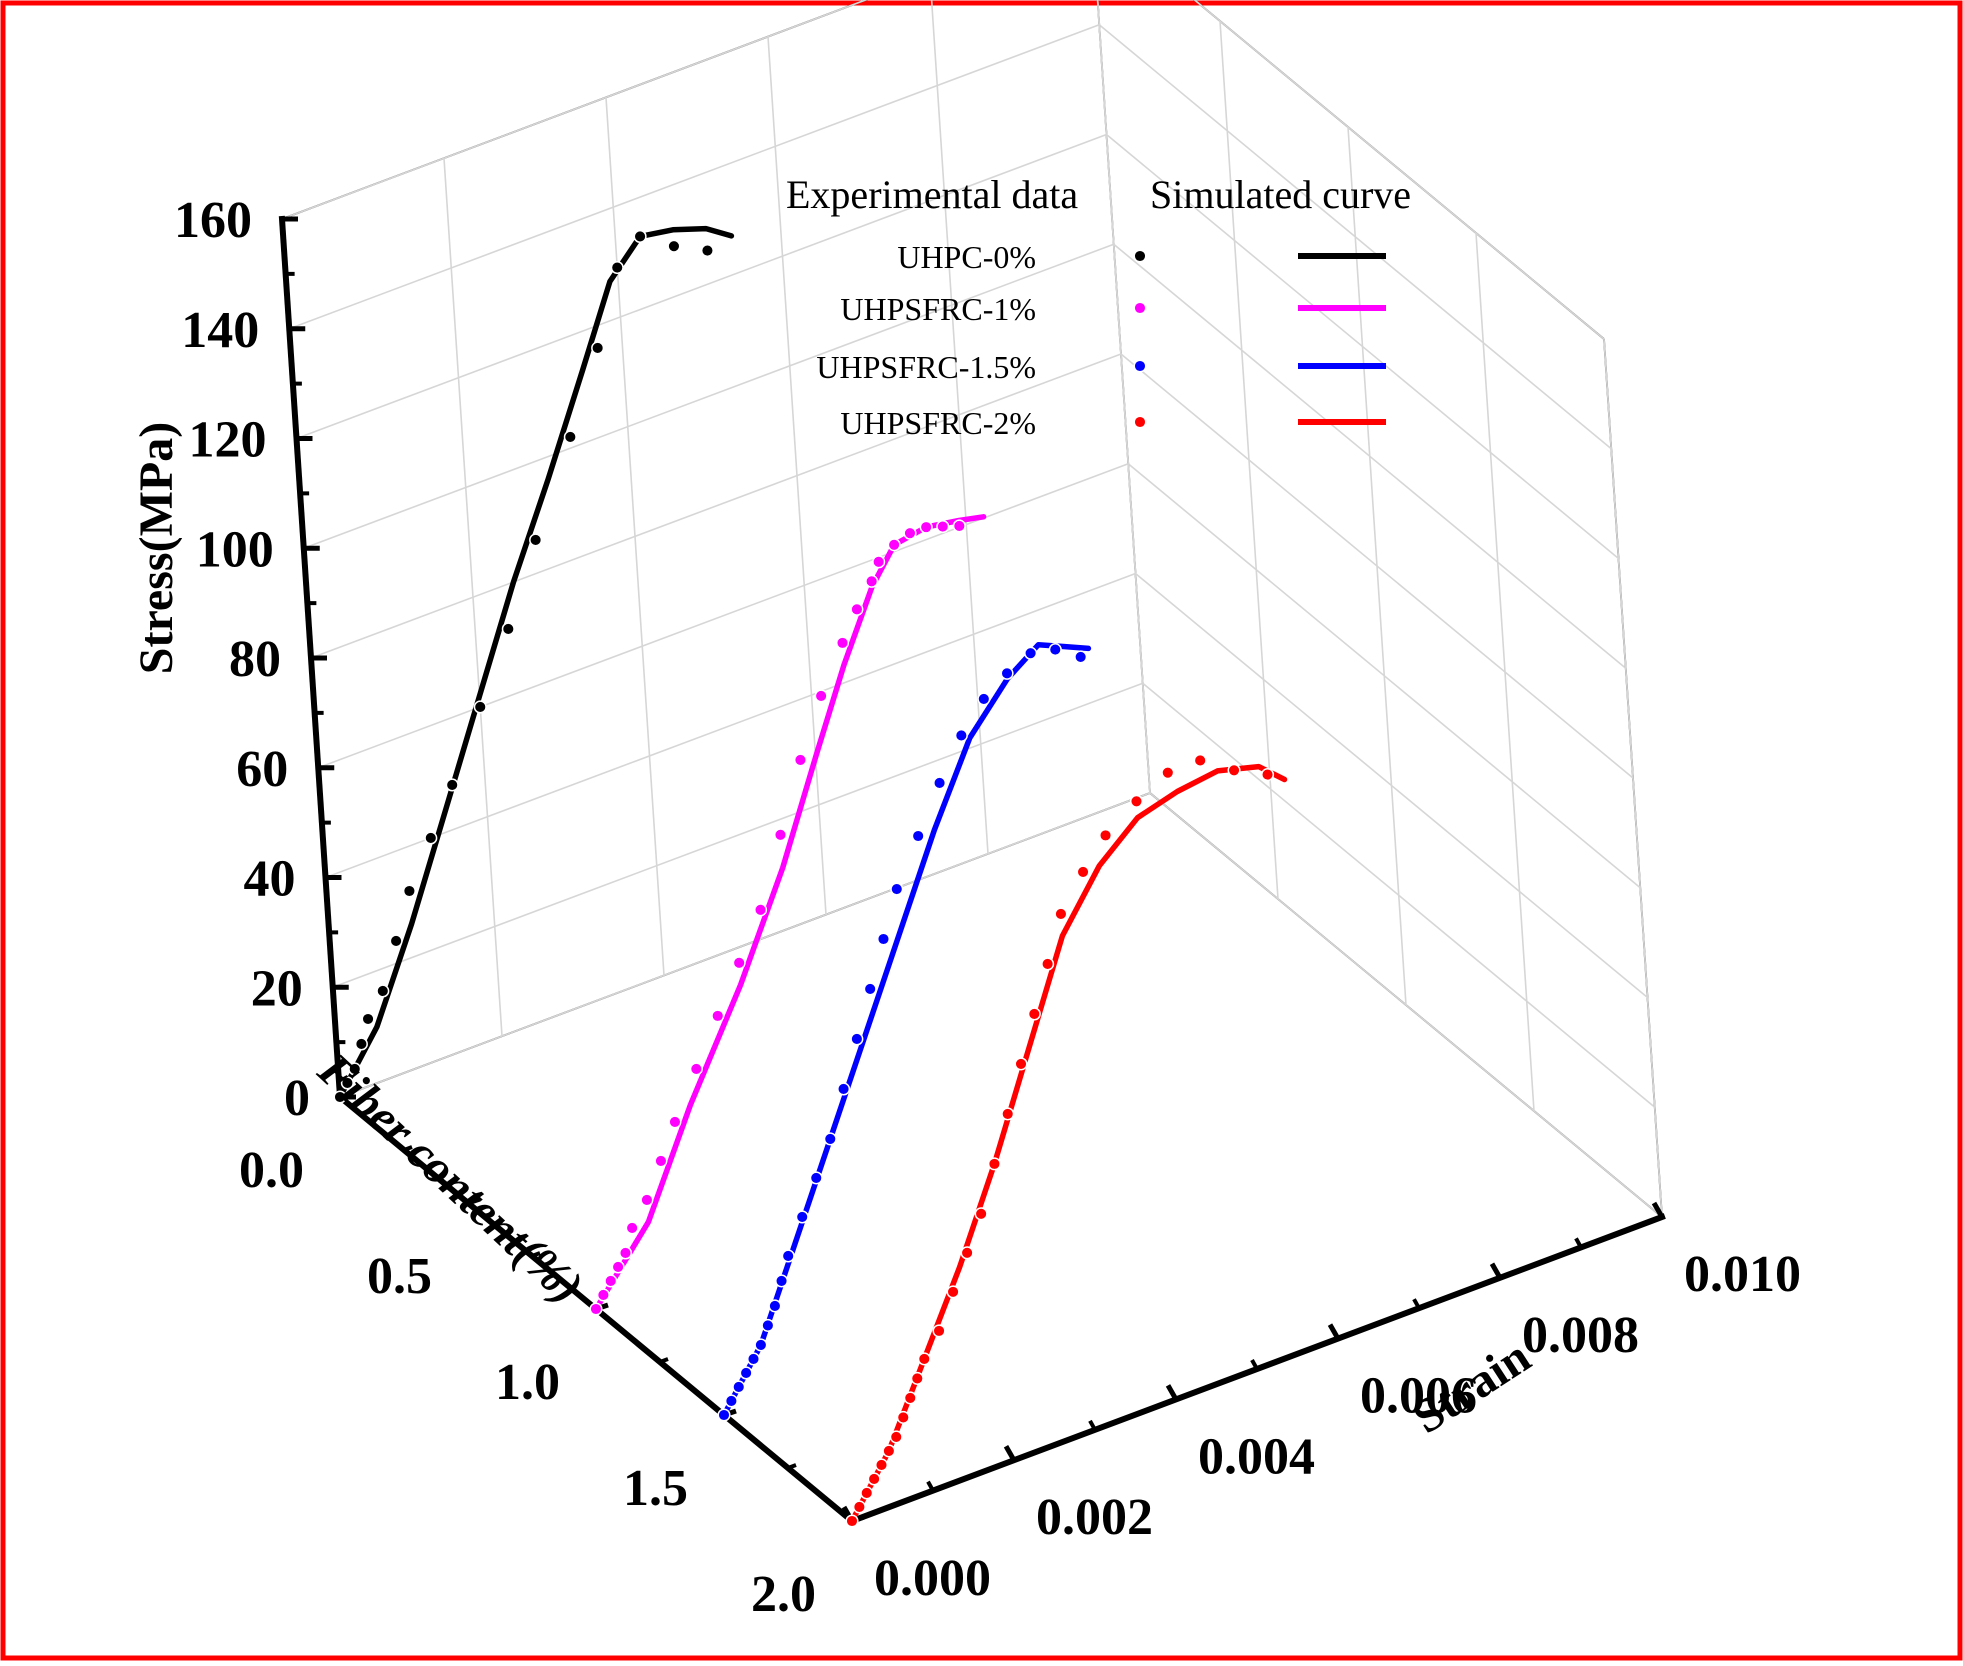 The width and height of the screenshot is (1963, 1666). Describe the element at coordinates (235, 549) in the screenshot. I see `stress-tick-label: 100` at that location.